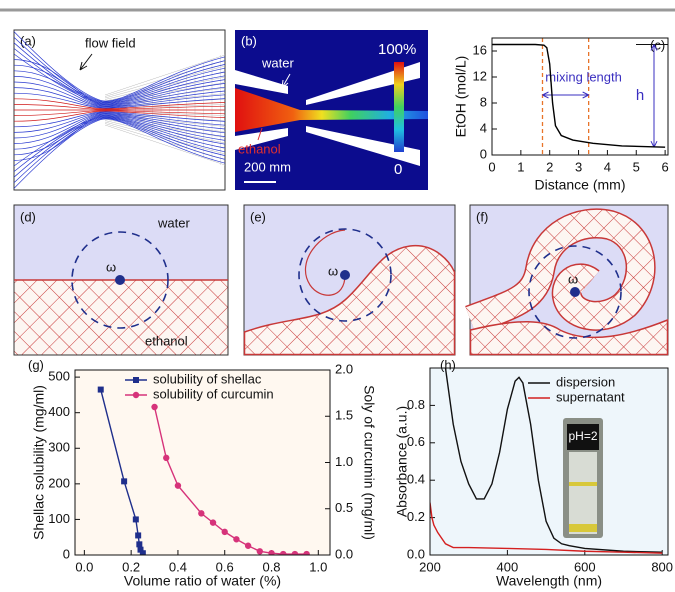  Describe the element at coordinates (173, 222) in the screenshot. I see `label: water` at that location.